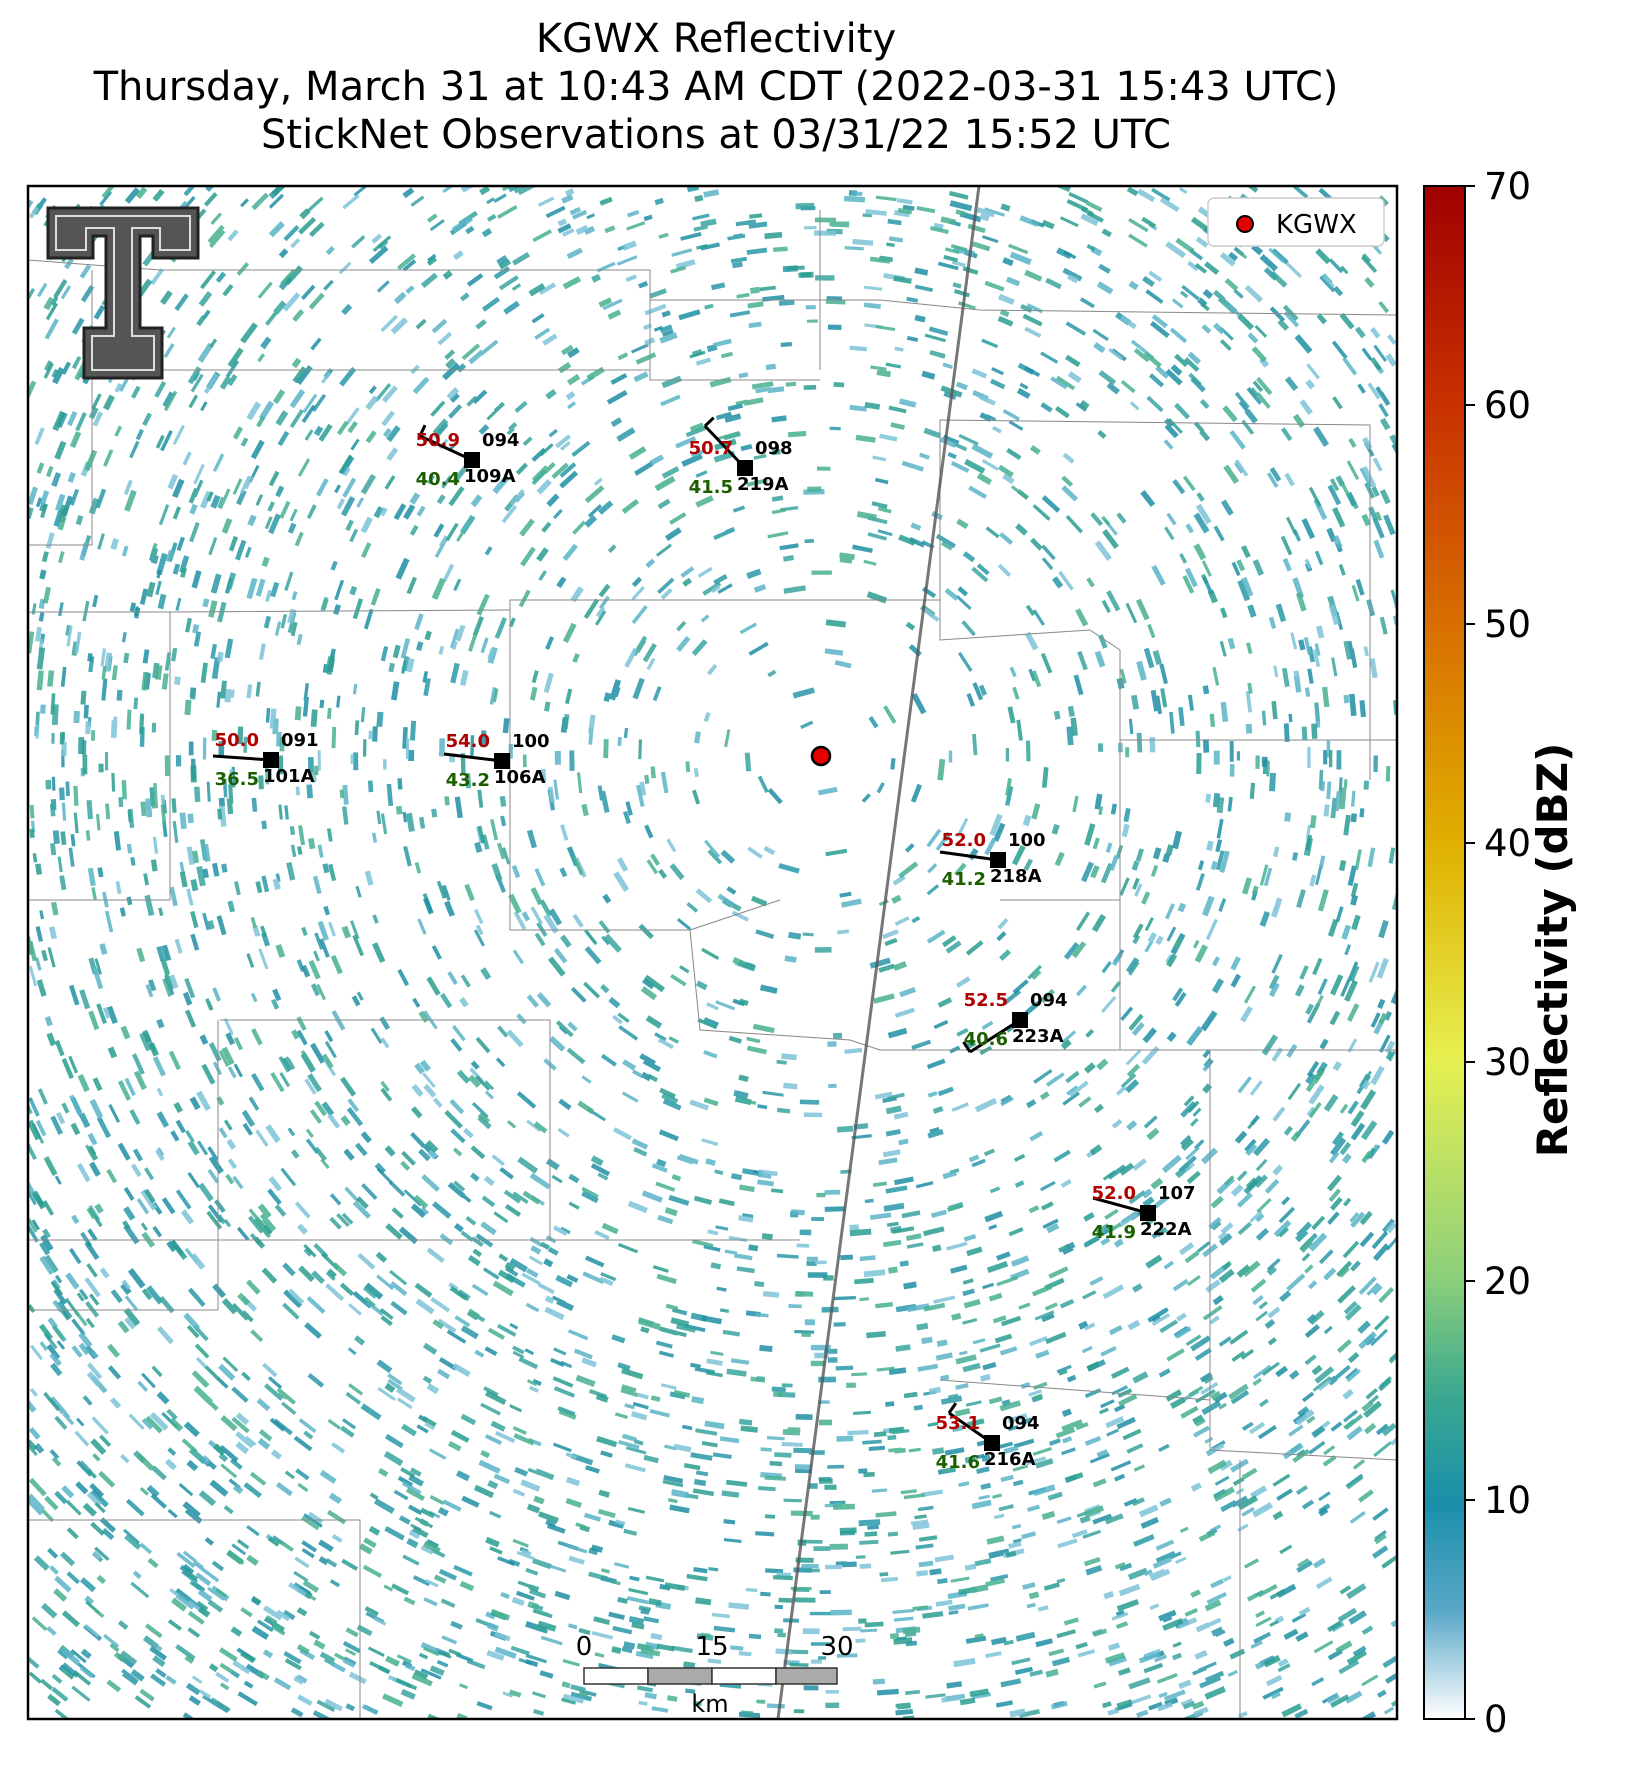 The width and height of the screenshot is (1639, 1770). I want to click on station-216A: 53.1 094 41.6 216A, so click(988, 1437).